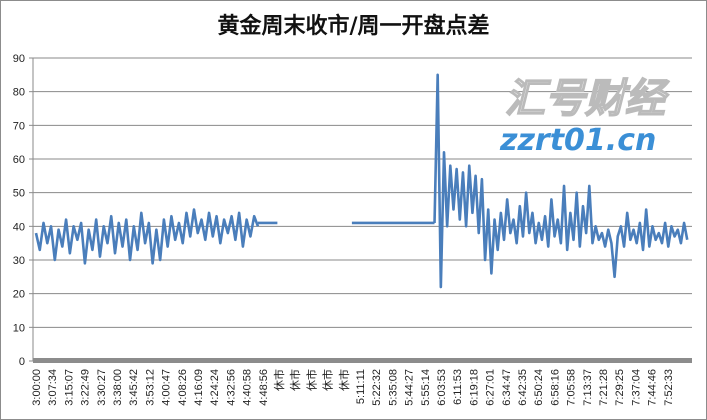  What do you see at coordinates (362, 360) in the screenshot?
I see `x-axis` at bounding box center [362, 360].